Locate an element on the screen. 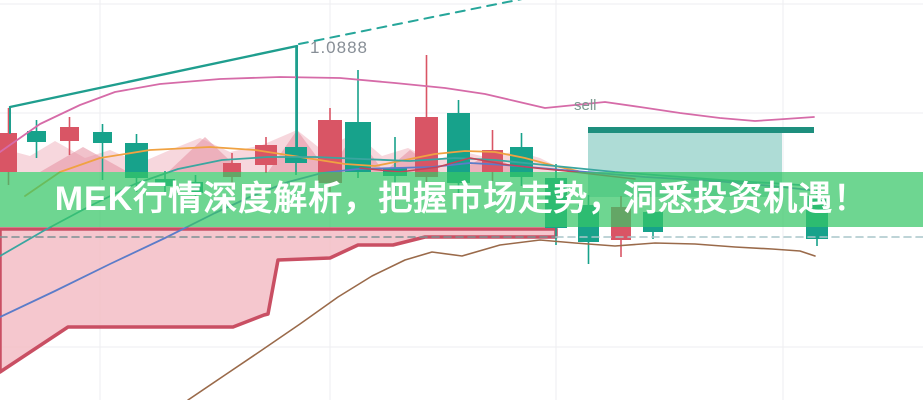  promo-banner: MEK行情深度解析，把握市场走势，洞悉投资机遇！ is located at coordinates (461, 199).